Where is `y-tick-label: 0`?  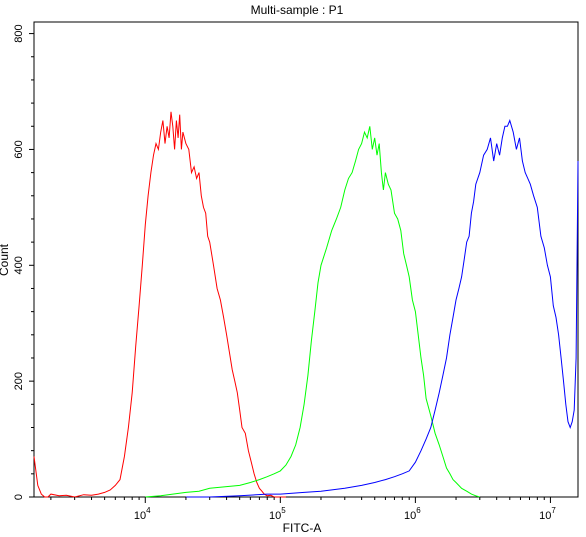
y-tick-label: 0 is located at coordinates (19, 497).